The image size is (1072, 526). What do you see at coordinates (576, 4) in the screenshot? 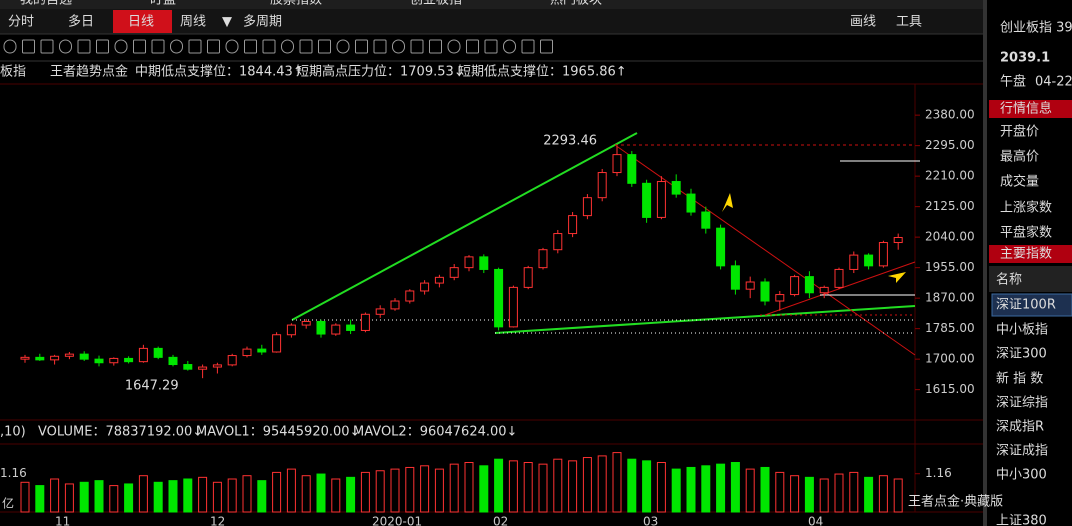
I see `tab: 热门板块` at bounding box center [576, 4].